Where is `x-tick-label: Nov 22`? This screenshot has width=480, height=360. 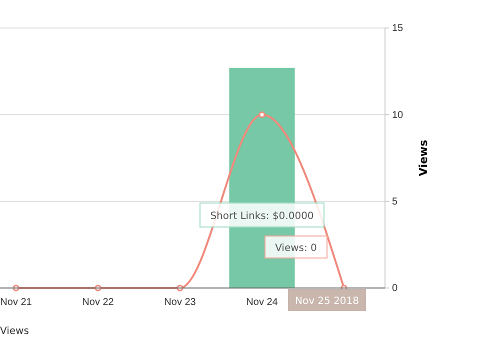 x-tick-label: Nov 22 is located at coordinates (98, 302).